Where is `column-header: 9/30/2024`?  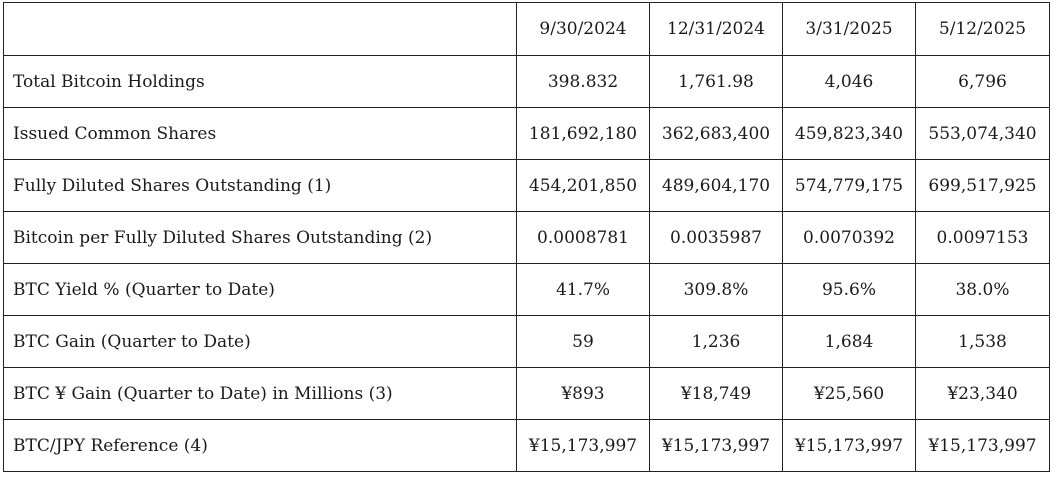 column-header: 9/30/2024 is located at coordinates (583, 29).